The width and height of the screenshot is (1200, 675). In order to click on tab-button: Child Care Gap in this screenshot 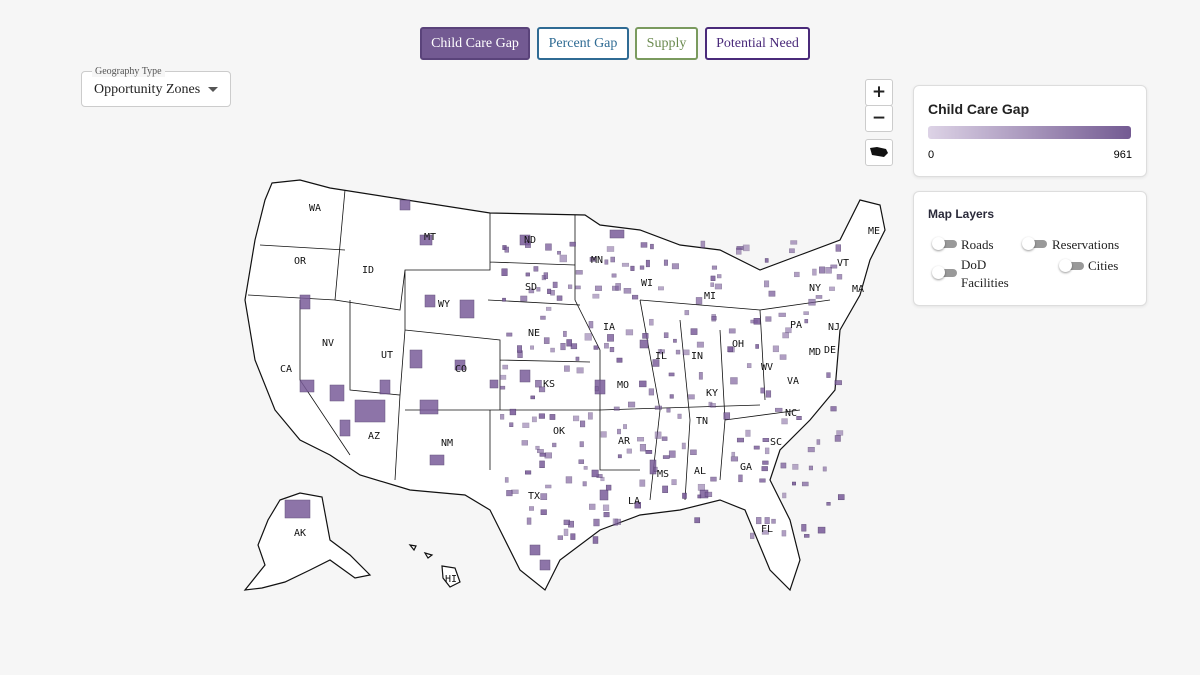, I will do `click(475, 43)`.